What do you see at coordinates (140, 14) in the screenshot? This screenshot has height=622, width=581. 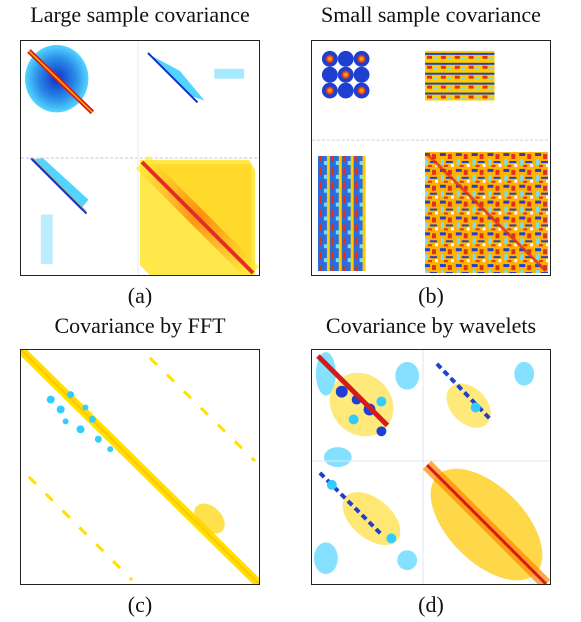 I see `panel-a-title: Large sample covariance` at bounding box center [140, 14].